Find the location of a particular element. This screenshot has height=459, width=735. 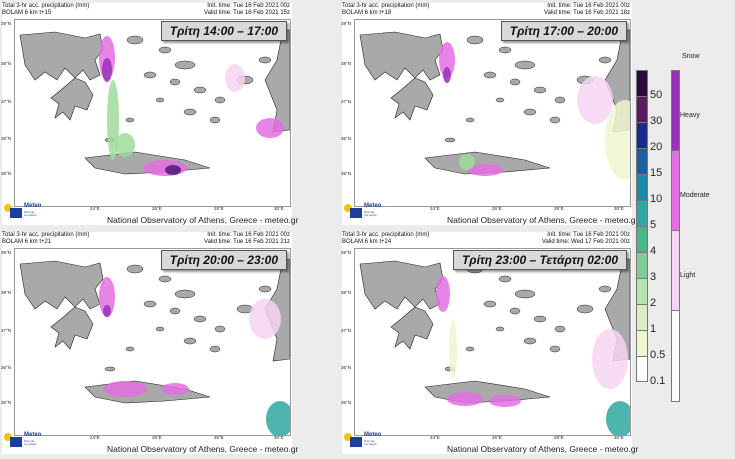

lat-label: 35°N is located at coordinates (346, 402).